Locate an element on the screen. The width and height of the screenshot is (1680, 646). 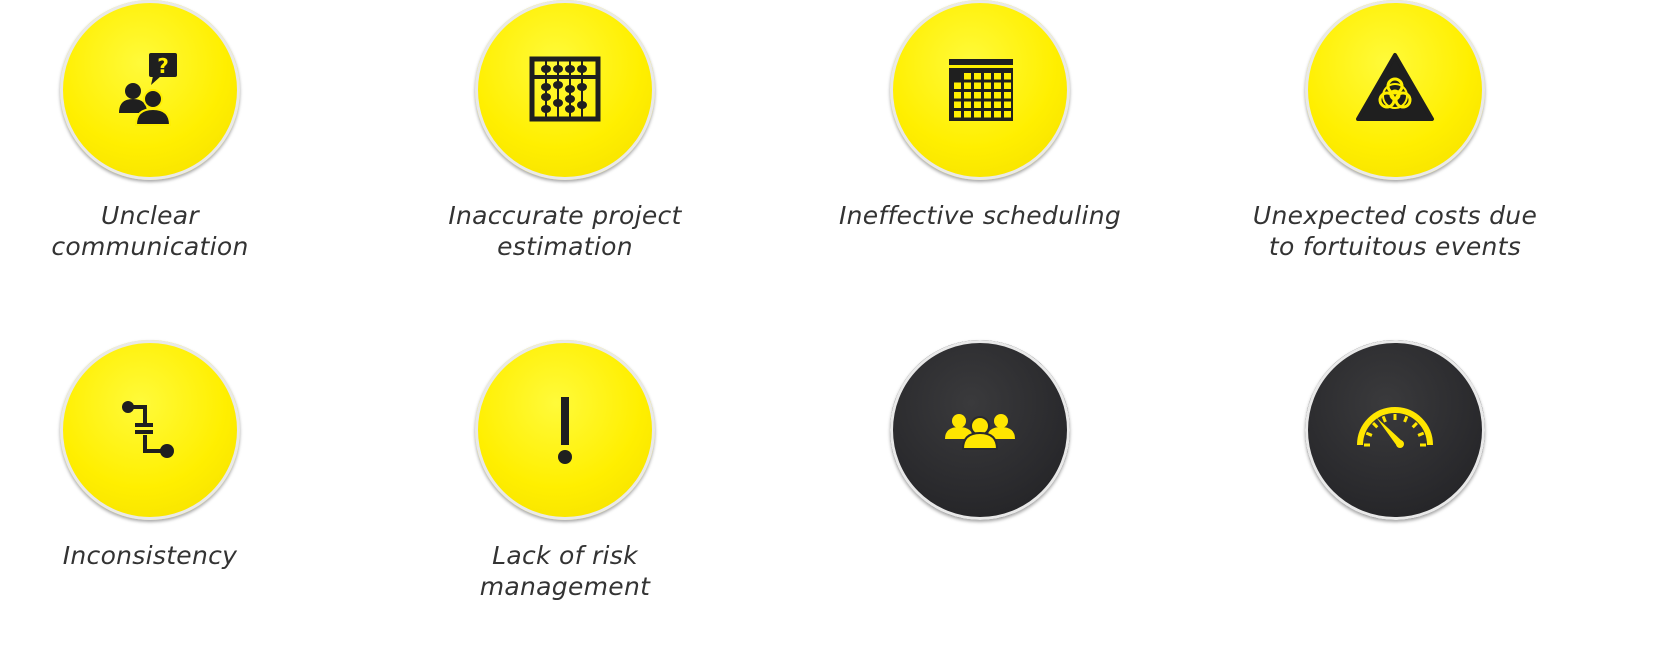
tile-unclear-communication: ? Unclear communication is located at coordinates (170, 131).